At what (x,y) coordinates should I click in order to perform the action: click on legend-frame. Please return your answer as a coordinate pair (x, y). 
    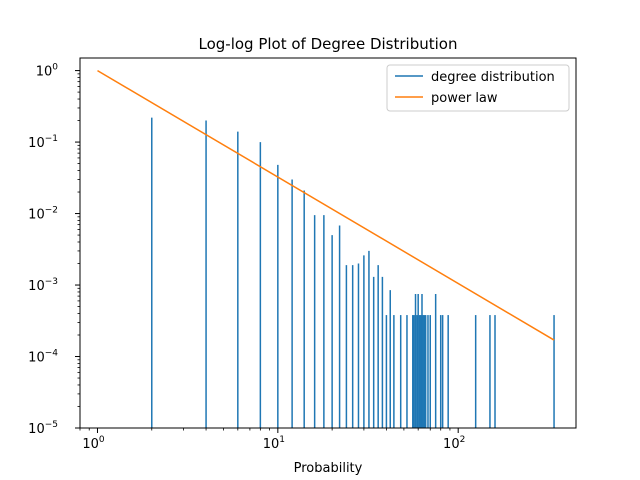
    Looking at the image, I should click on (478, 88).